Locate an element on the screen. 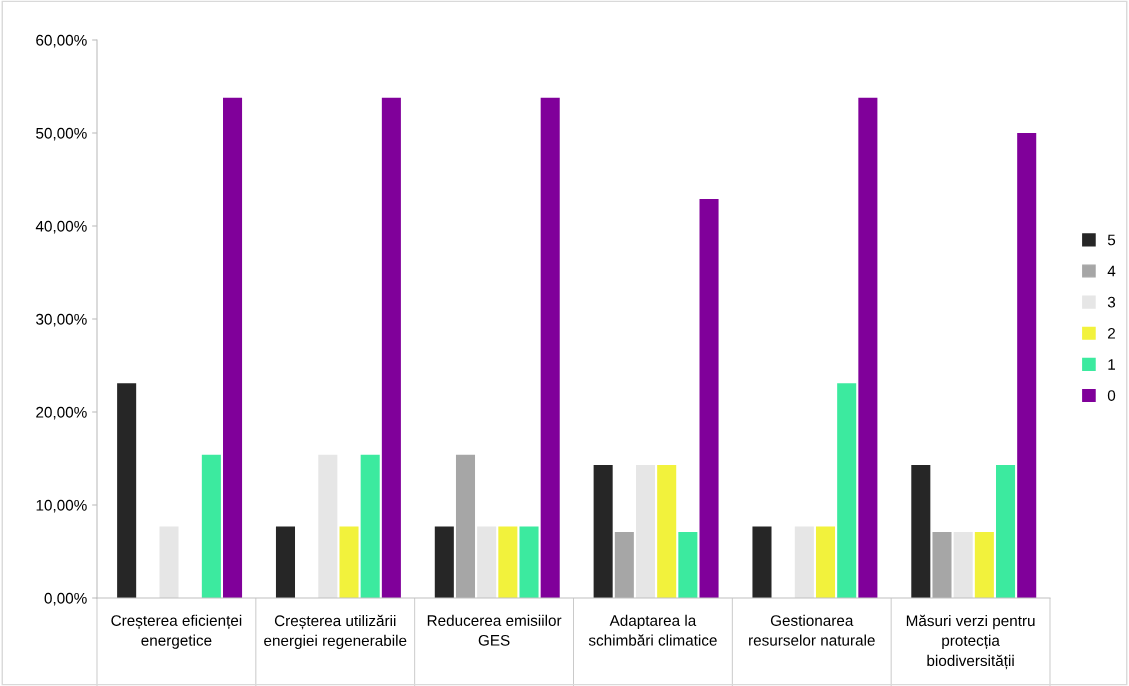  legend-label: 0 is located at coordinates (1111, 395).